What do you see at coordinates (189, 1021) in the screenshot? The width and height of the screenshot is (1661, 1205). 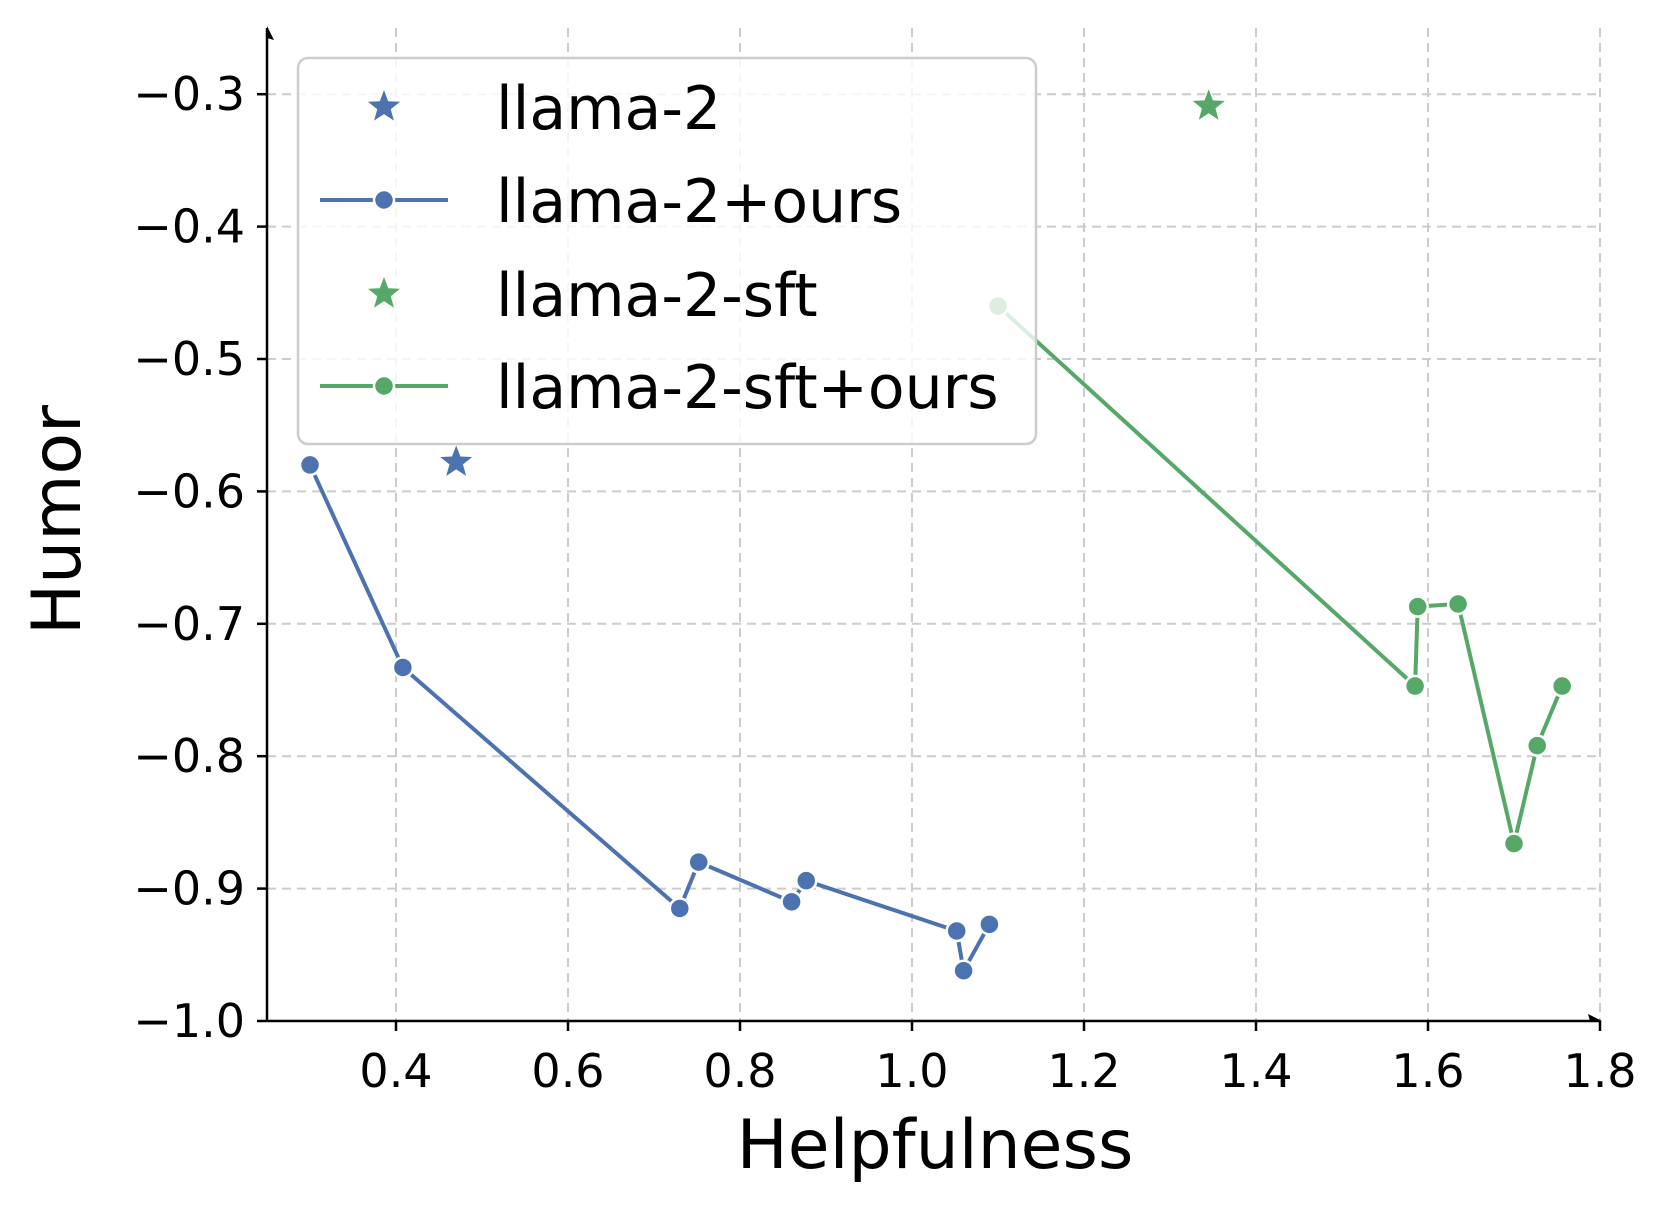 I see `y-tick-label: −1.0` at bounding box center [189, 1021].